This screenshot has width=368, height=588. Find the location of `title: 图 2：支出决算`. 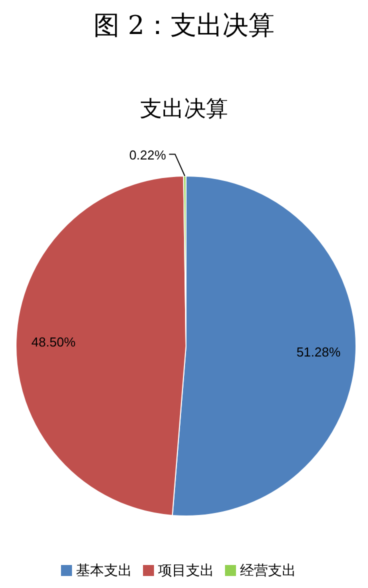

title: 图 2：支出决算 is located at coordinates (184, 26).